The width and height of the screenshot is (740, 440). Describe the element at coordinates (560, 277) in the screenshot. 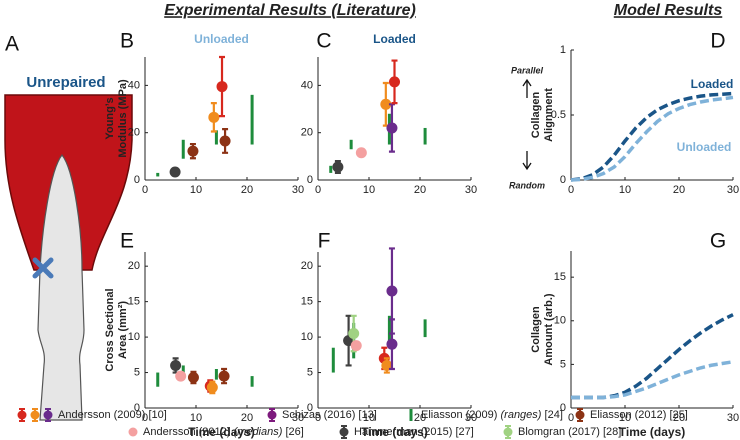

I see `y-tick-label: 15` at that location.